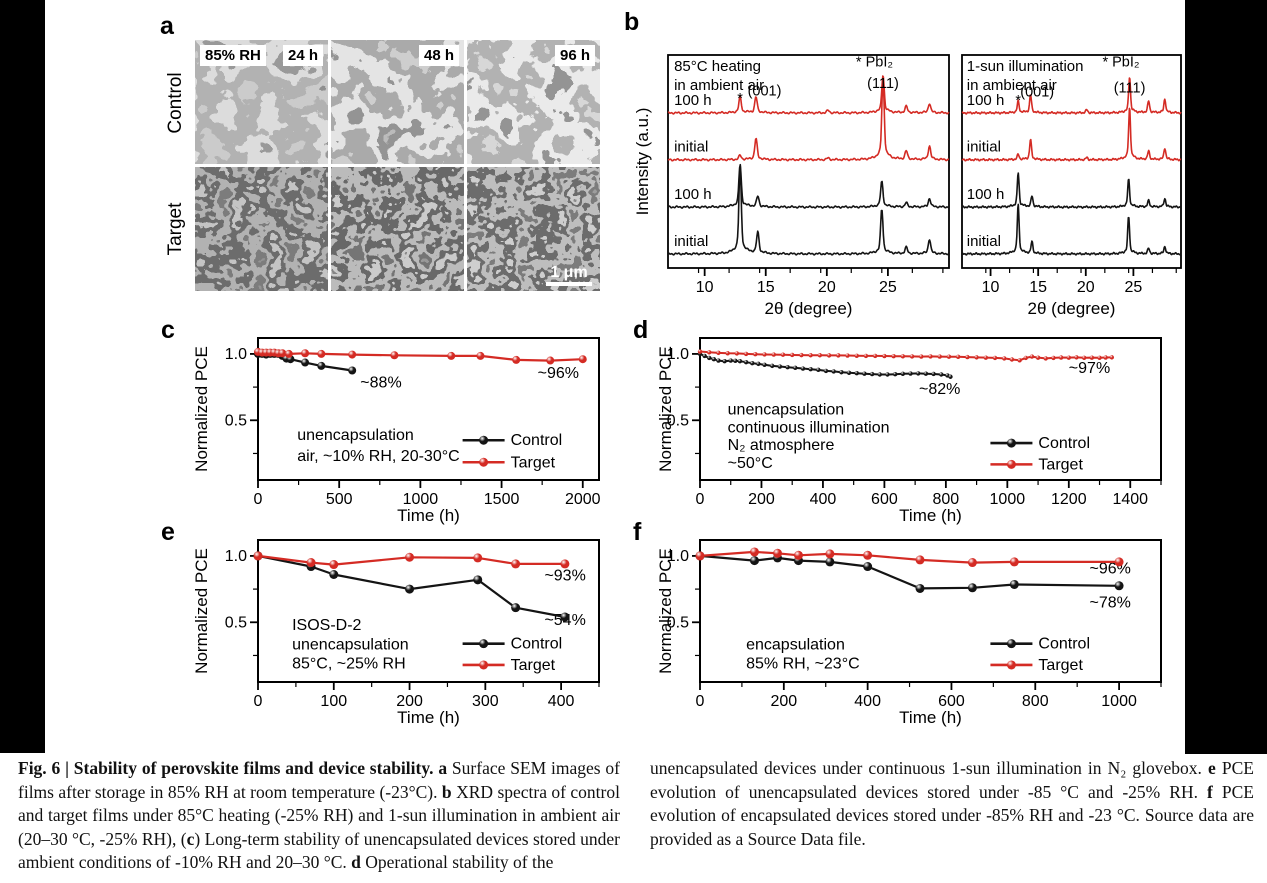 The width and height of the screenshot is (1267, 883). I want to click on svg-text: 1400, so click(1130, 499).